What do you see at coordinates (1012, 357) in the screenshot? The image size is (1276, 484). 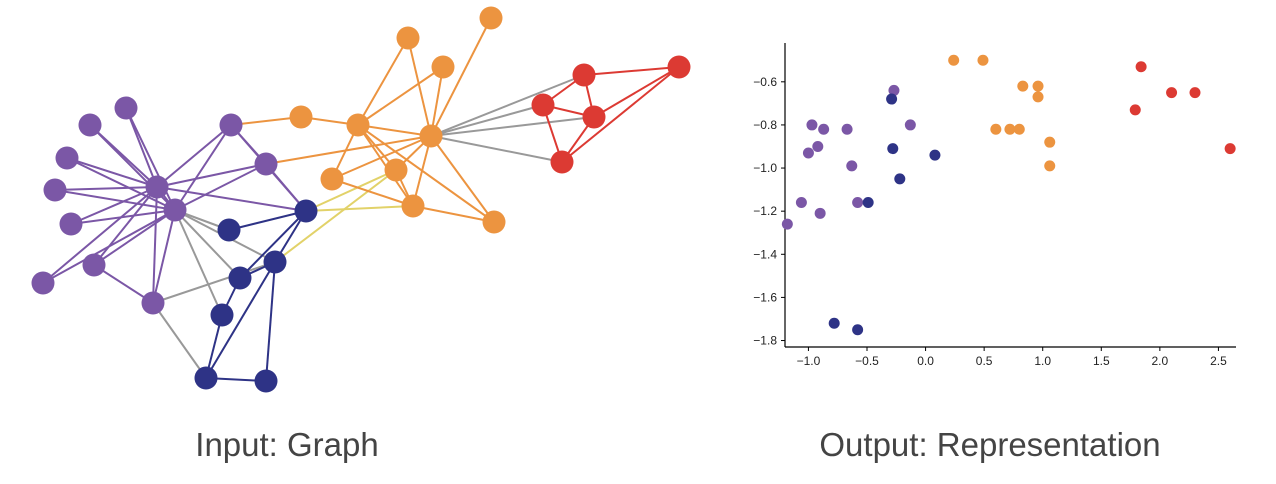 I see `x-axis-ticks: −1.0 −0.5 0.0 0.5 1.0 1.5 2.0 2.5` at bounding box center [1012, 357].